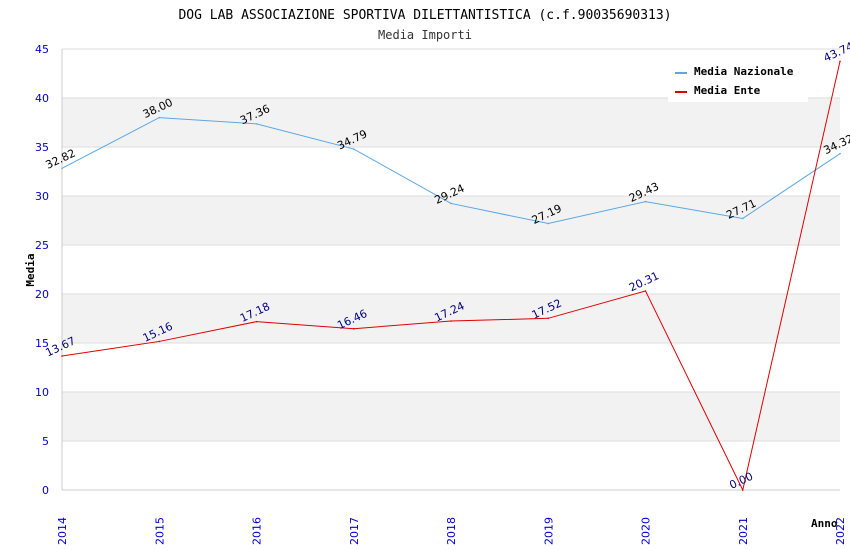 The image size is (850, 550). Describe the element at coordinates (354, 531) in the screenshot. I see `x-tick-label: 2017` at that location.